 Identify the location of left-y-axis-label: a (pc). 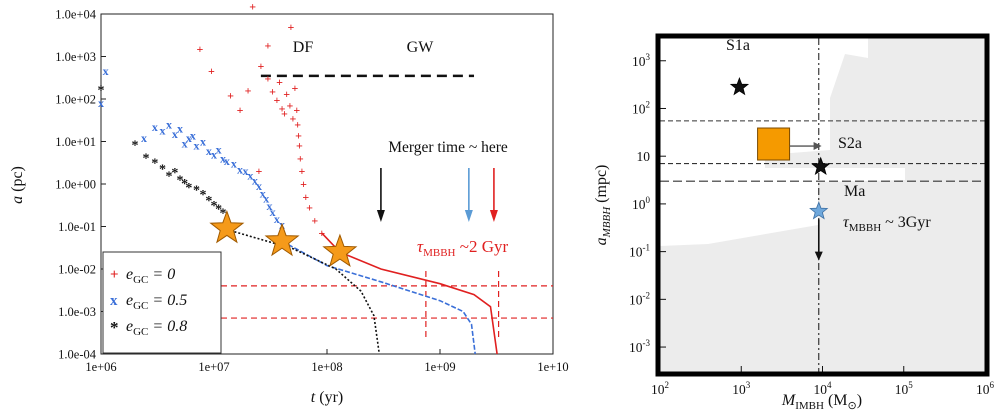
(17, 185).